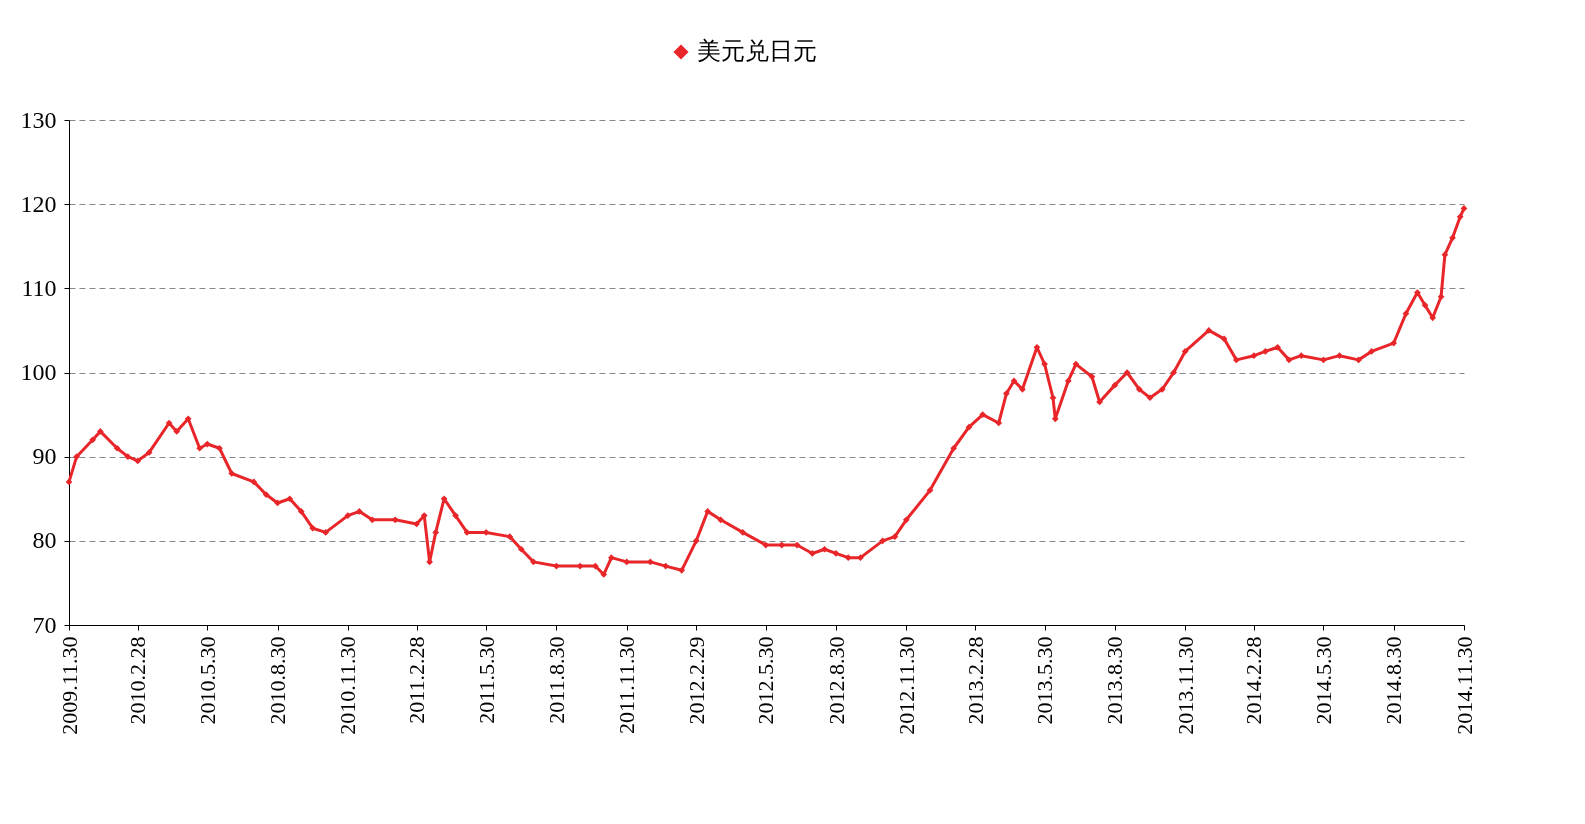  Describe the element at coordinates (1185, 685) in the screenshot. I see `x-tick-label: 2013.11.30` at that location.